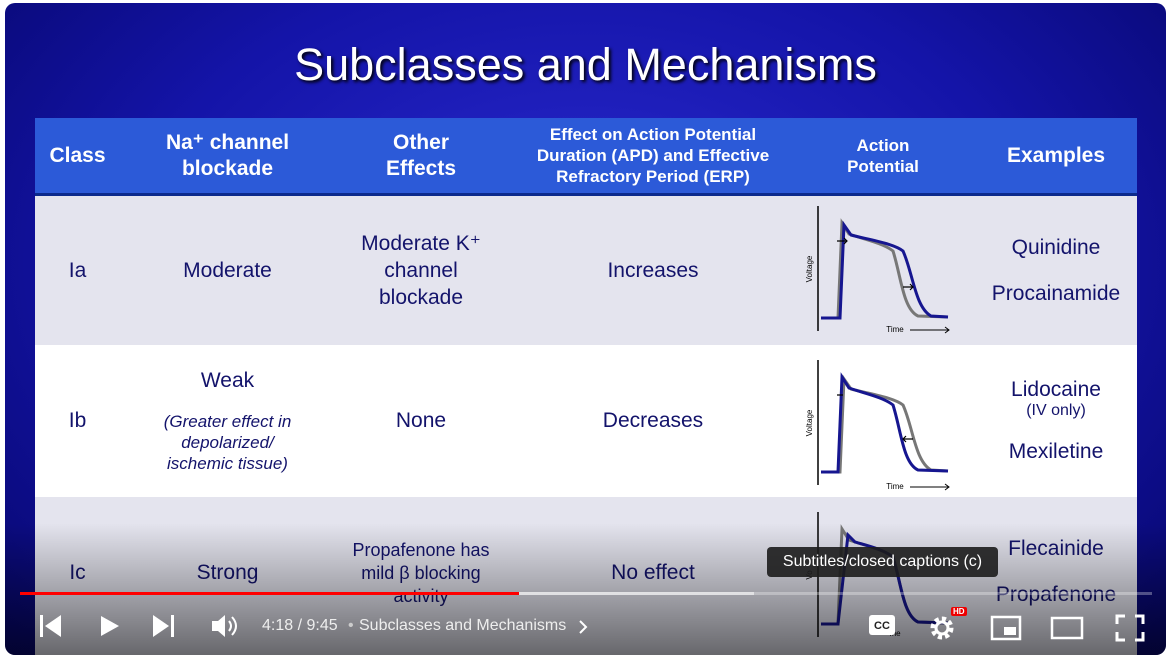 Image resolution: width=1171 pixels, height=658 pixels. Describe the element at coordinates (1056, 389) in the screenshot. I see `example: Lidocaine` at that location.